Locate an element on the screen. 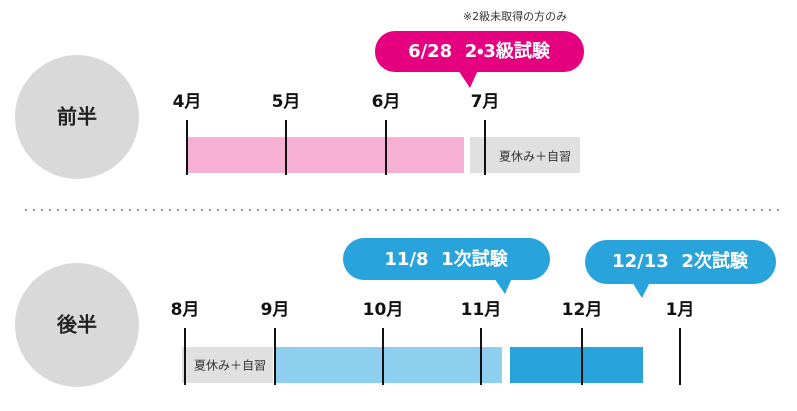 Image resolution: width=797 pixels, height=411 pixels. callout: 11/8 1次試験 is located at coordinates (446, 266).